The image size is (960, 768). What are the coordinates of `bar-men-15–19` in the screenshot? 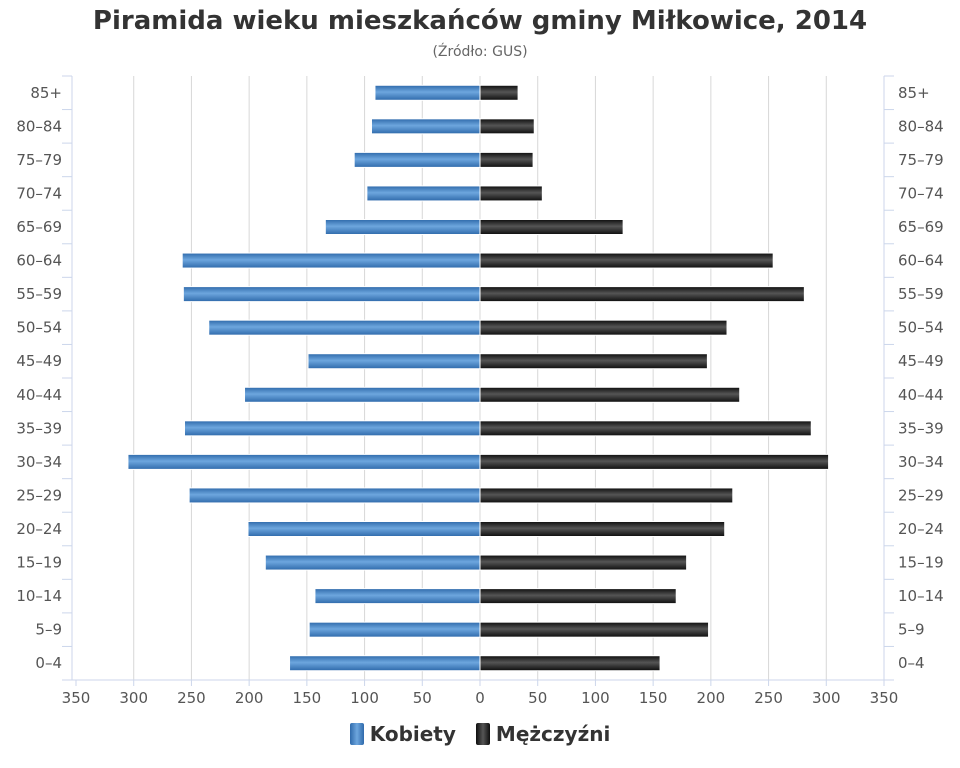 It's located at (583, 562).